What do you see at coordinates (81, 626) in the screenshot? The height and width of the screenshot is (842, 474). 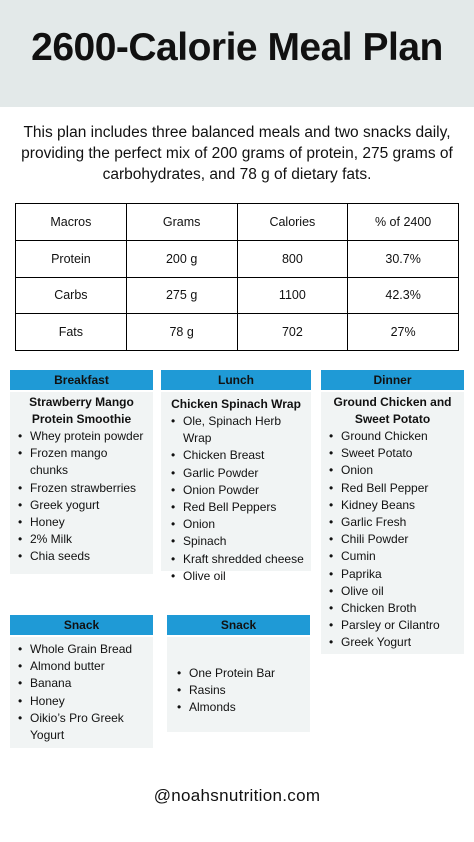 I see `snack-1-heading: Snack` at bounding box center [81, 626].